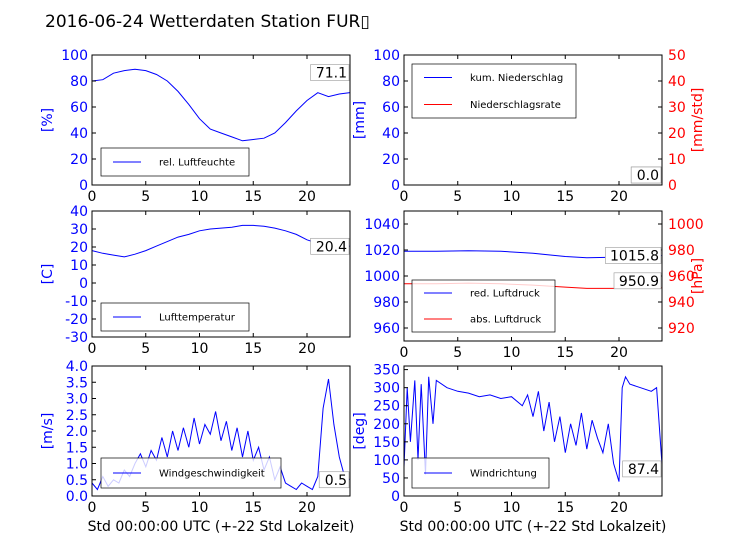  What do you see at coordinates (391, 108) in the screenshot?
I see `y-tick-label-precipitation: 60` at bounding box center [391, 108].